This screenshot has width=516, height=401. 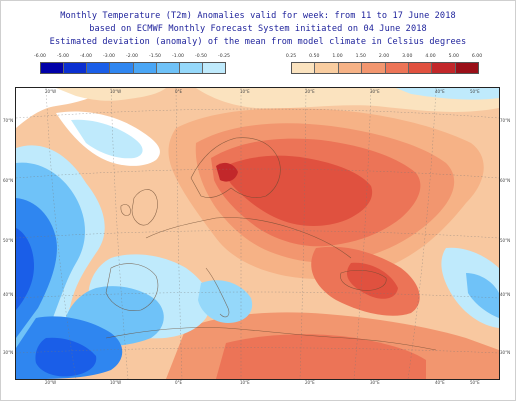 What do you see at coordinates (155, 56) in the screenshot?
I see `neg-colorbar-label: -1.50` at bounding box center [155, 56].